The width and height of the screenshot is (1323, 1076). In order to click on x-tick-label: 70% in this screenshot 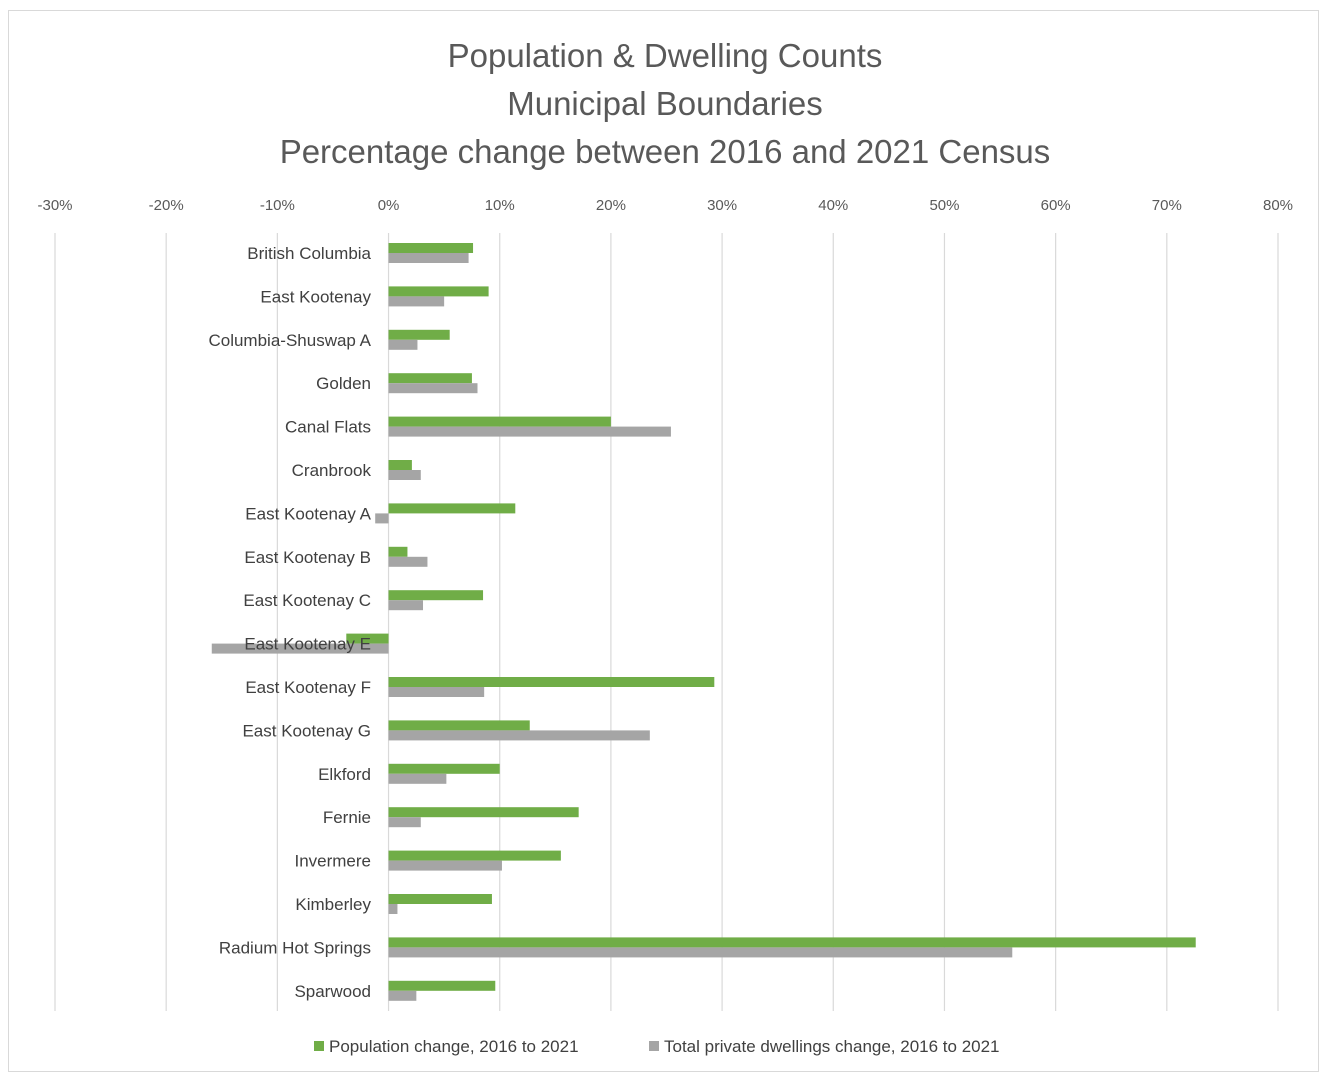, I will do `click(1167, 205)`.